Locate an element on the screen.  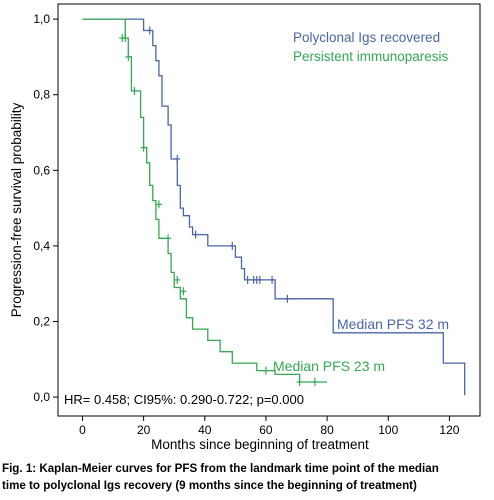
x-tick-label: 80 is located at coordinates (327, 430).